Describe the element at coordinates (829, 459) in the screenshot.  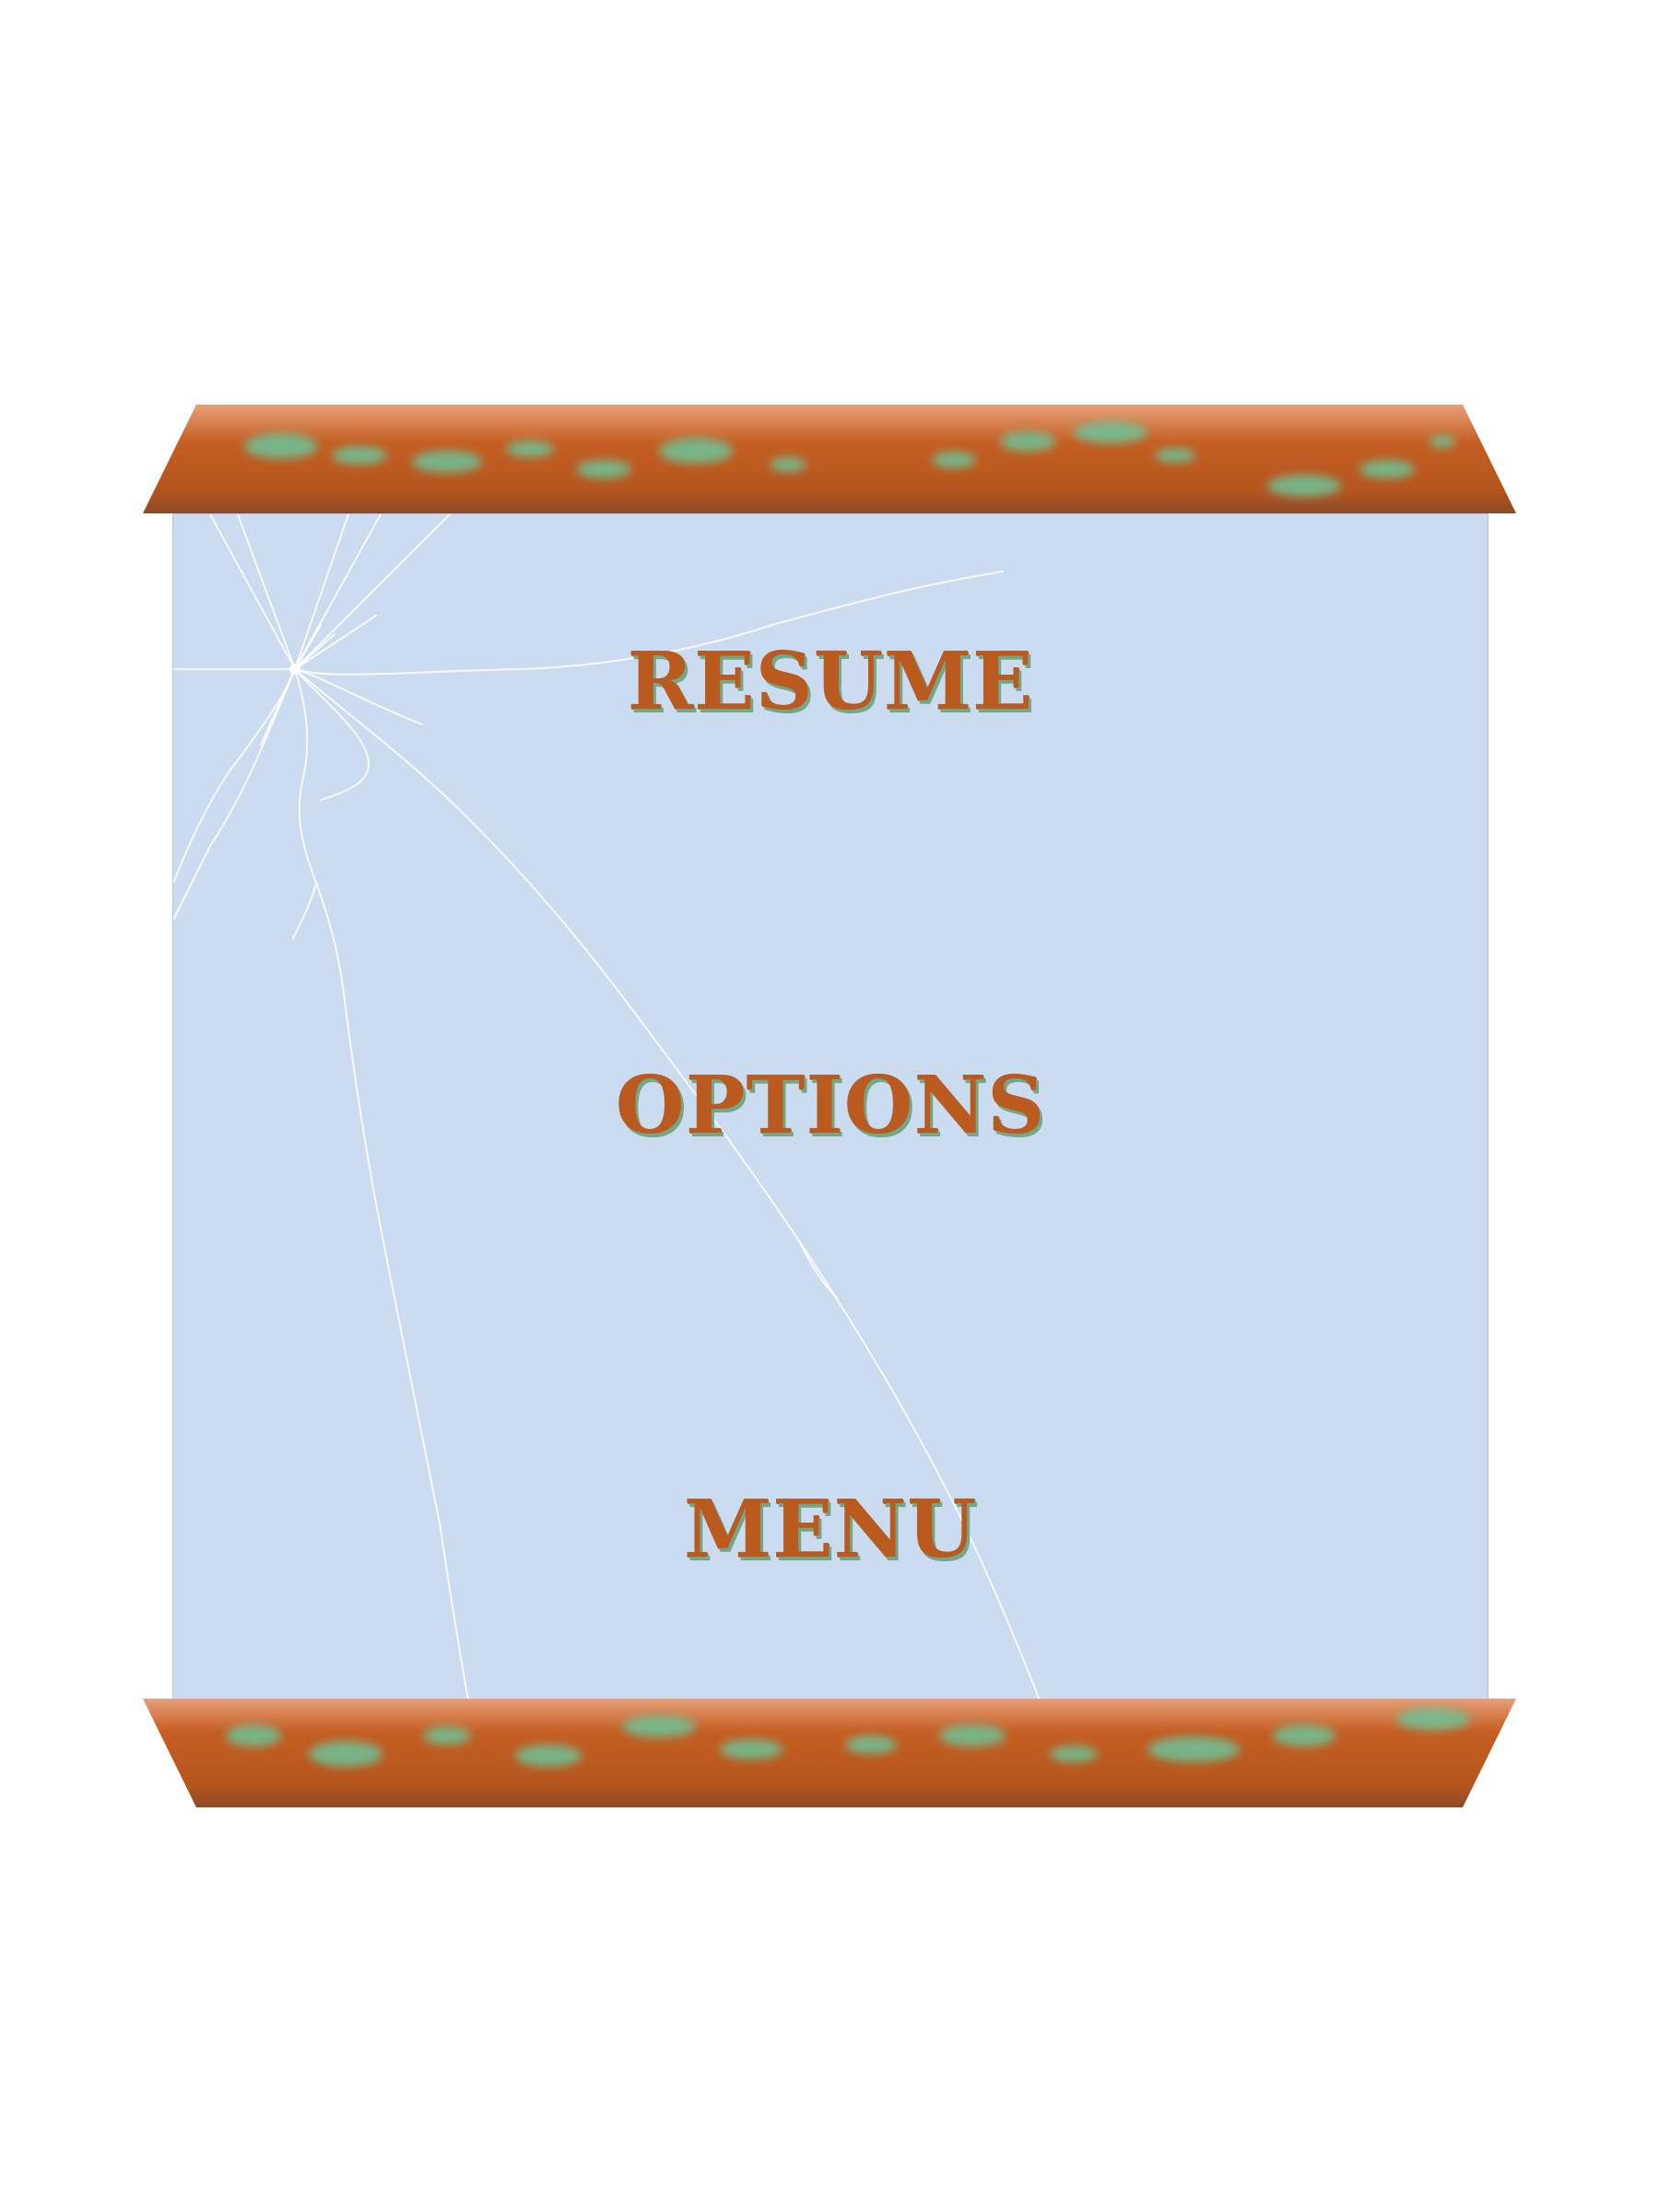
I see `top-rust-bar` at that location.